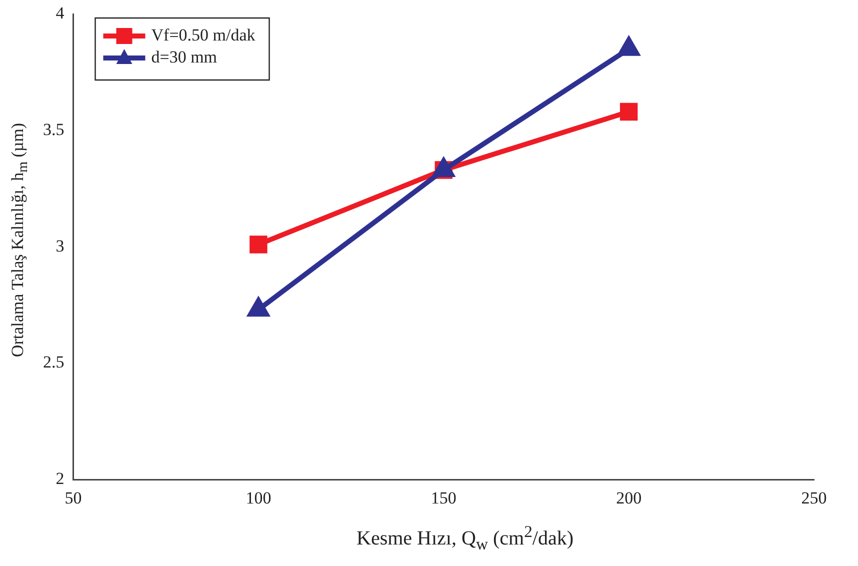  What do you see at coordinates (53, 129) in the screenshot?
I see `y-tick-label: 3.5` at bounding box center [53, 129].